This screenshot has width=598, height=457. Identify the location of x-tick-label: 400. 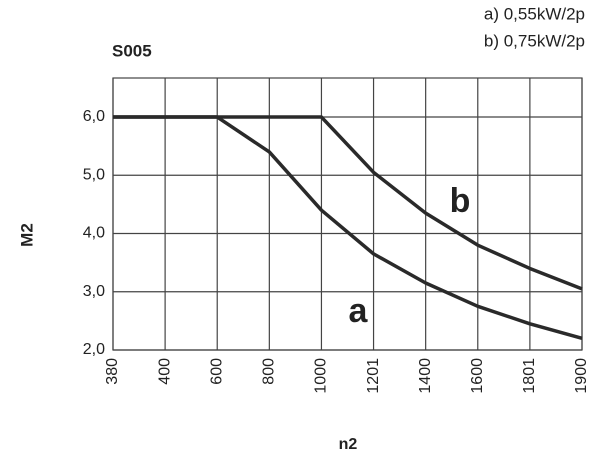
(164, 371).